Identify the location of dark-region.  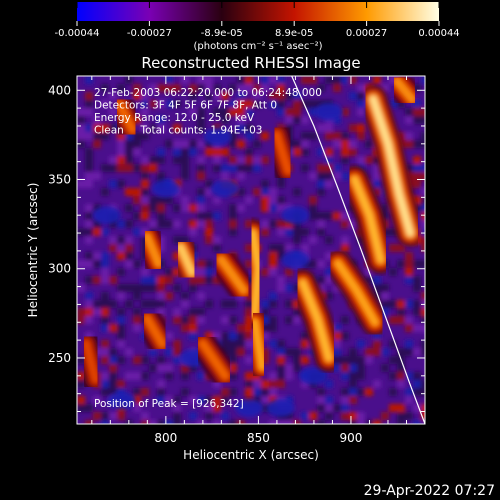
(121, 400).